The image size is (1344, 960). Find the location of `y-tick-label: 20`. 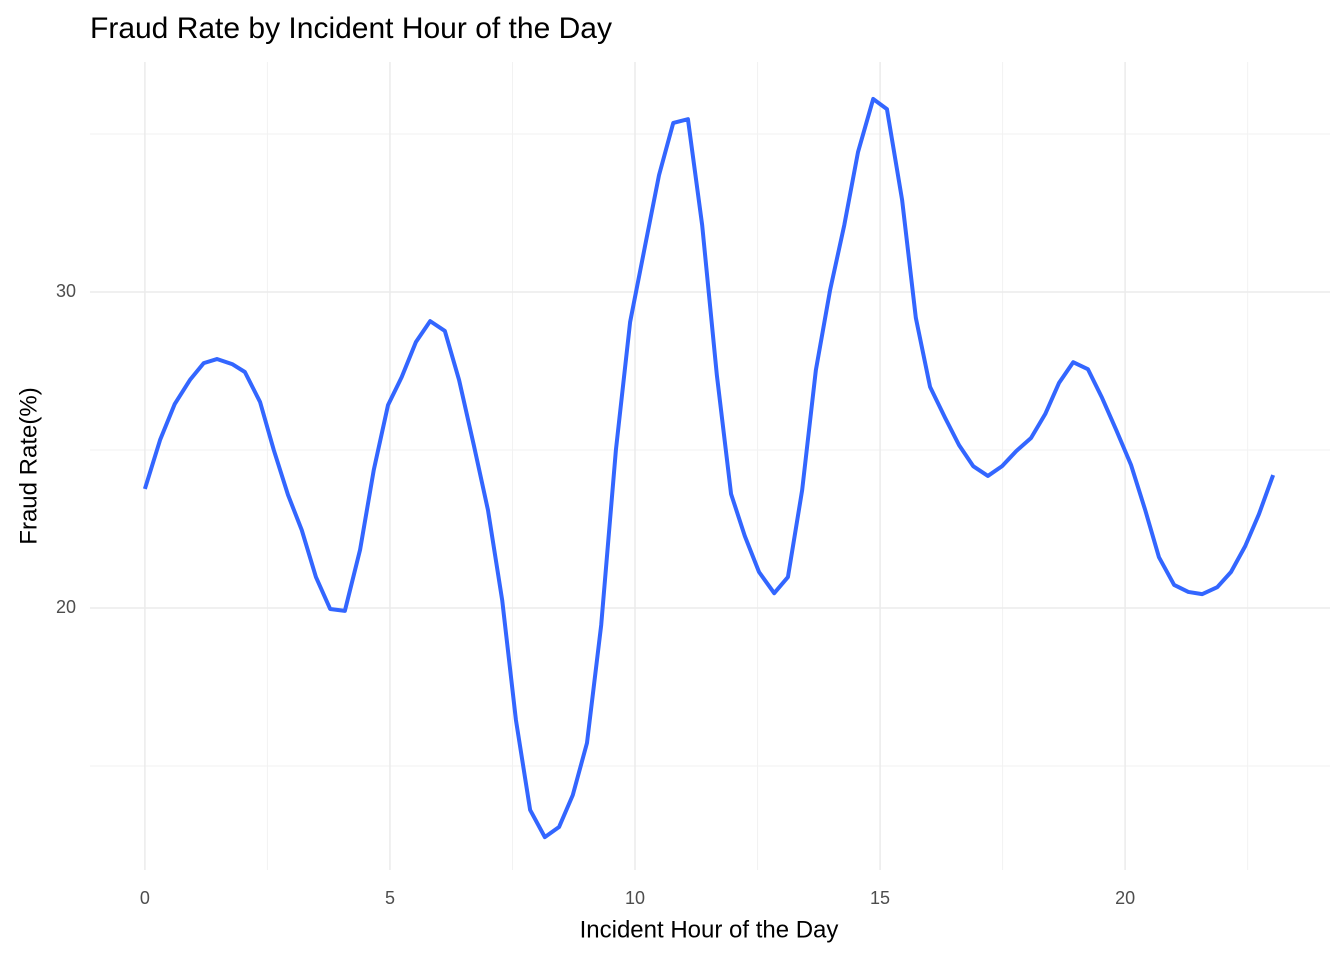

y-tick-label: 20 is located at coordinates (66, 607).